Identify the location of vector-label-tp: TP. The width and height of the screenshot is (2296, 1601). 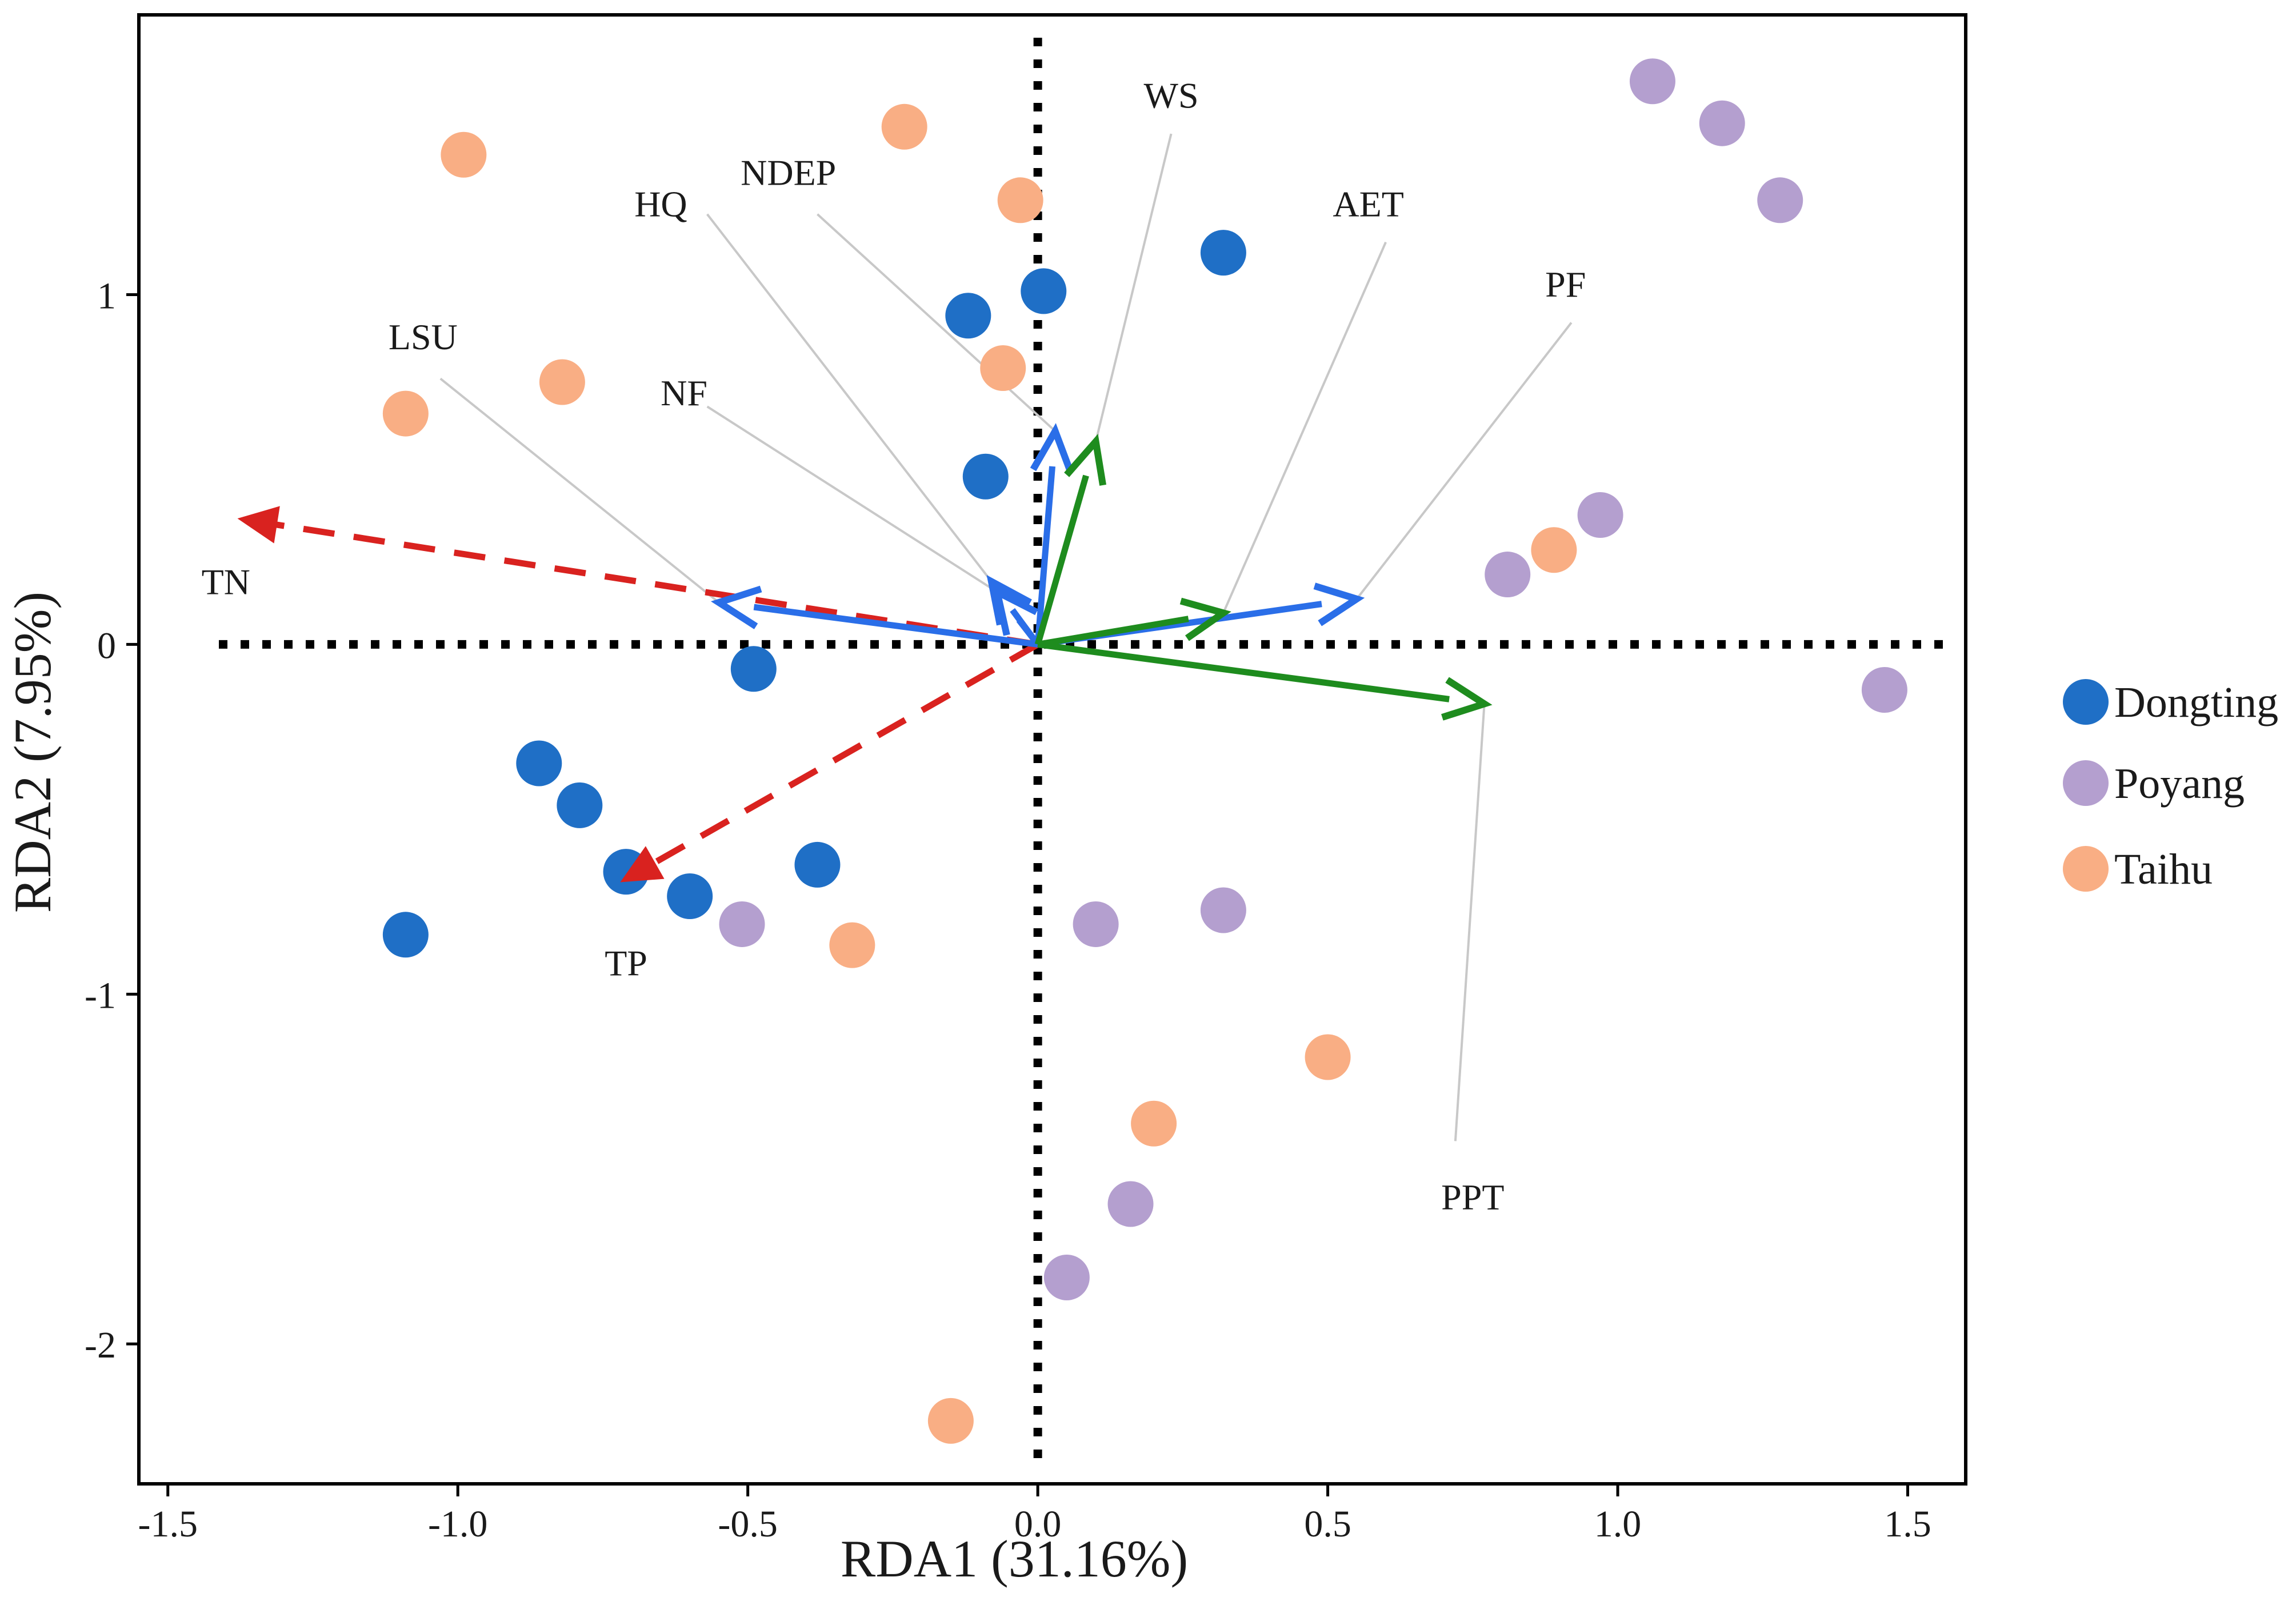
(626, 963).